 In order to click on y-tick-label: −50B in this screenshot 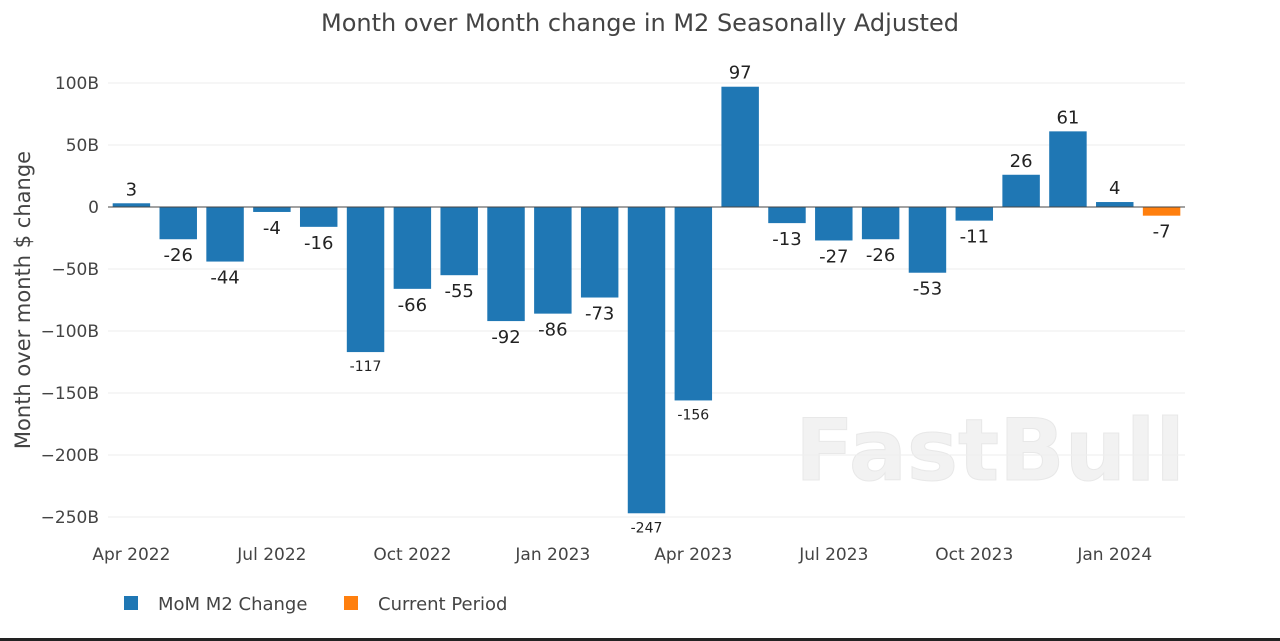, I will do `click(75, 270)`.